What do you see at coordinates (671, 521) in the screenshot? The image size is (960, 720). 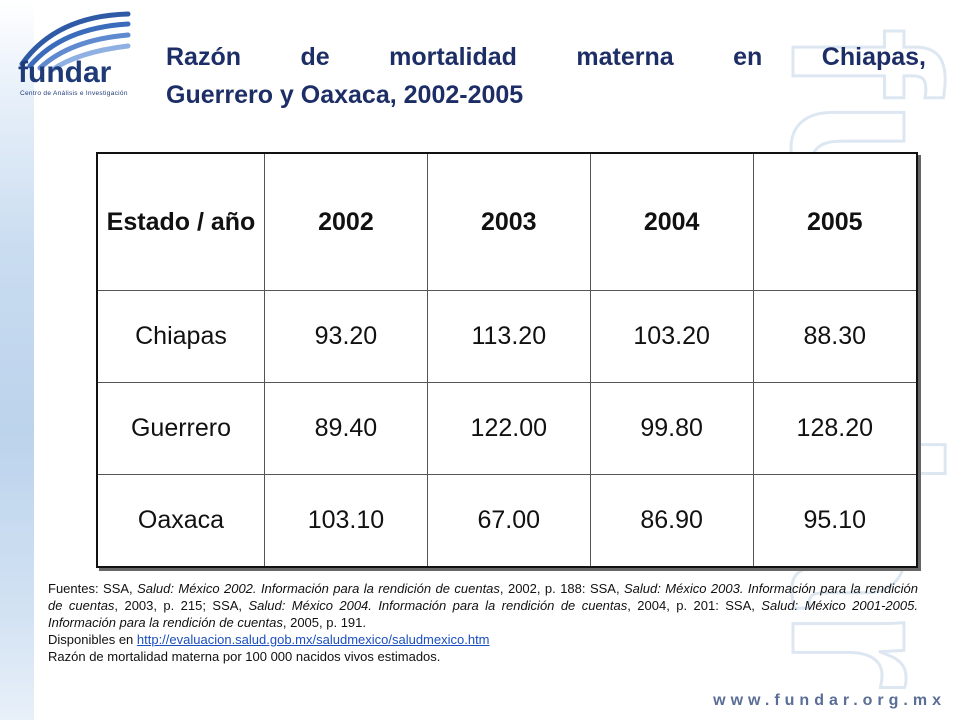 I see `table-cell: 86.90` at bounding box center [671, 521].